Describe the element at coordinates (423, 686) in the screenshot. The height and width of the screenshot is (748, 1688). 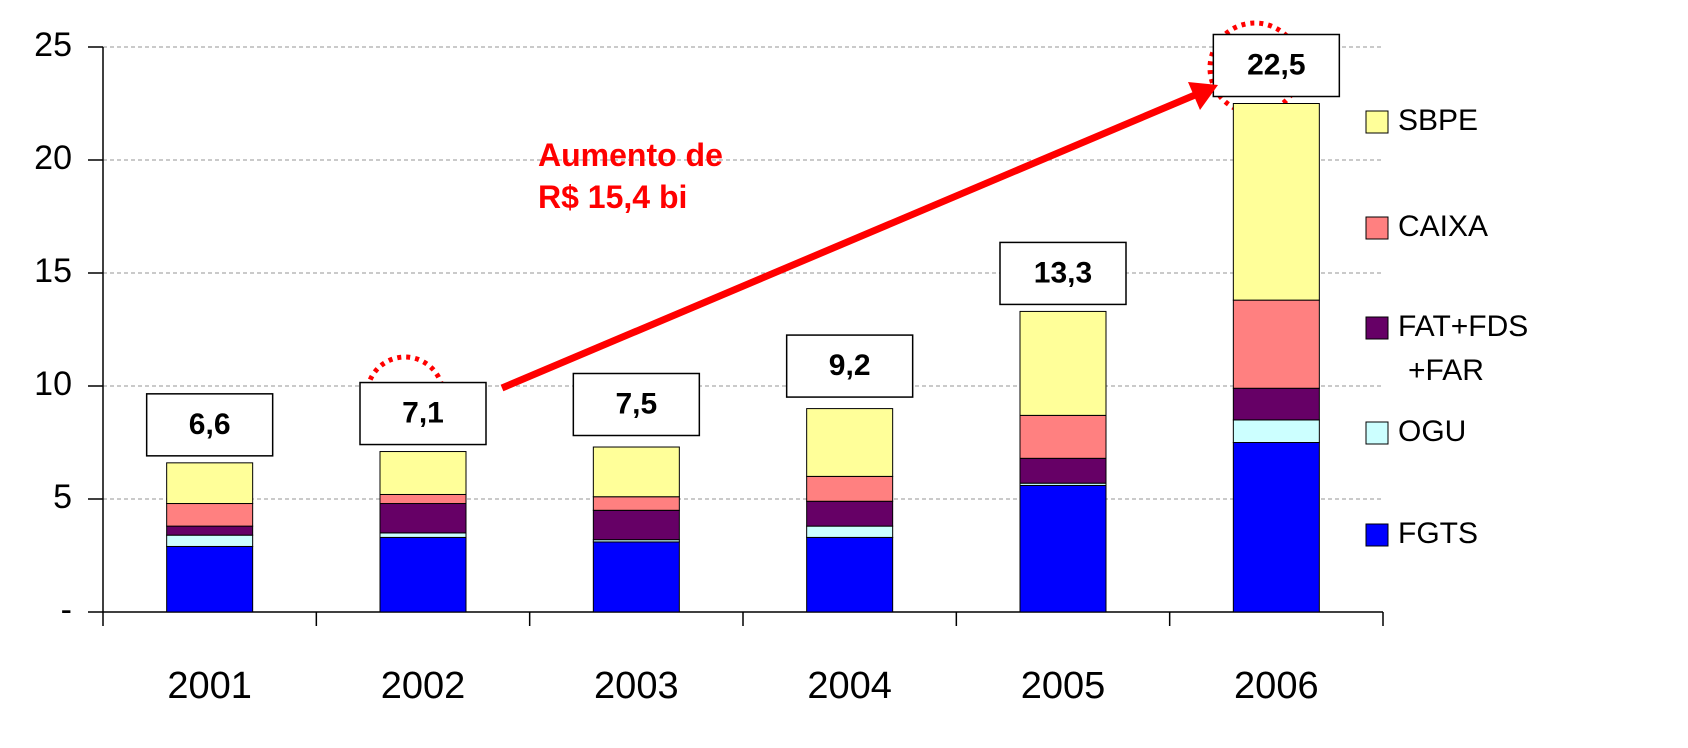
I see `x-tick-label: 2002` at that location.